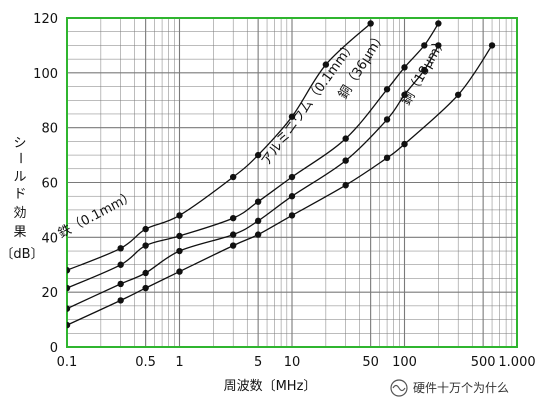 This screenshot has width=536, height=410. I want to click on x-axis-title: 周波数〔MHz〕, so click(270, 386).